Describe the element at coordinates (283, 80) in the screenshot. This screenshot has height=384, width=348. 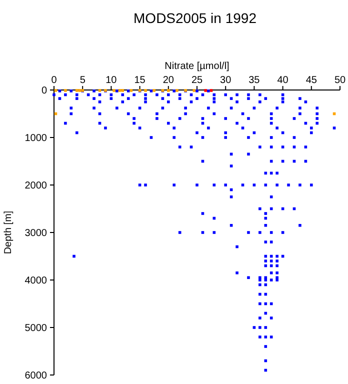
I see `x-tick-label: 40` at that location.